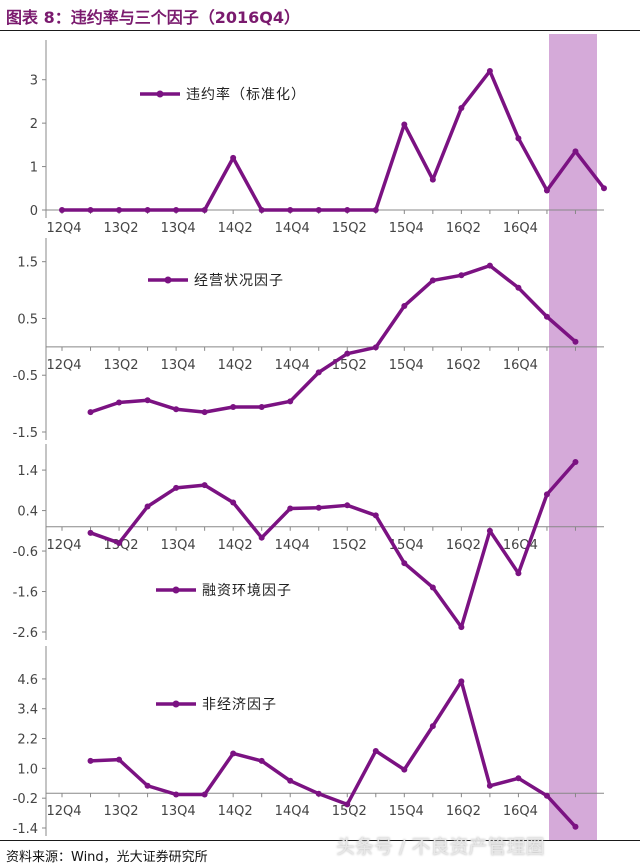 The image size is (640, 868). Describe the element at coordinates (107, 857) in the screenshot. I see `source-note: 资料来源：Wind，光大证券研究所` at that location.